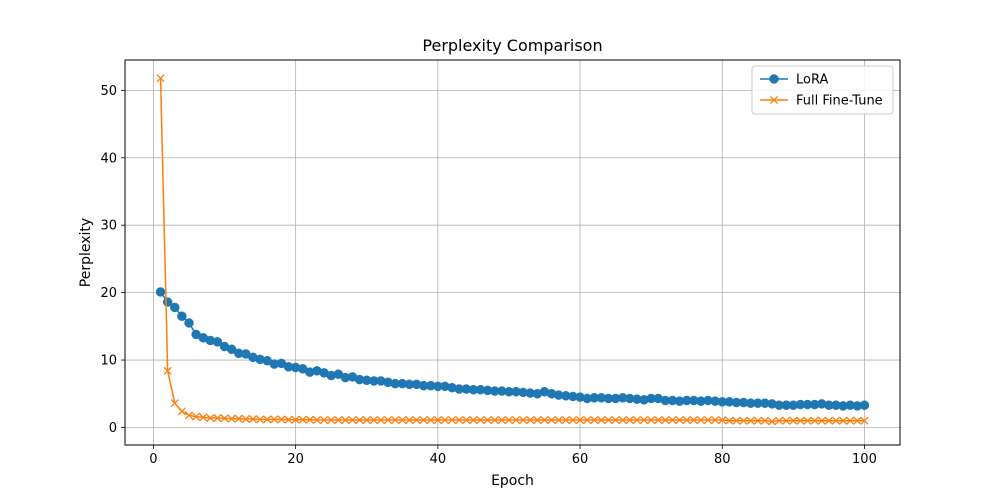 This screenshot has height=504, width=1000. What do you see at coordinates (512, 481) in the screenshot?
I see `x-axis-label: Epoch` at bounding box center [512, 481].